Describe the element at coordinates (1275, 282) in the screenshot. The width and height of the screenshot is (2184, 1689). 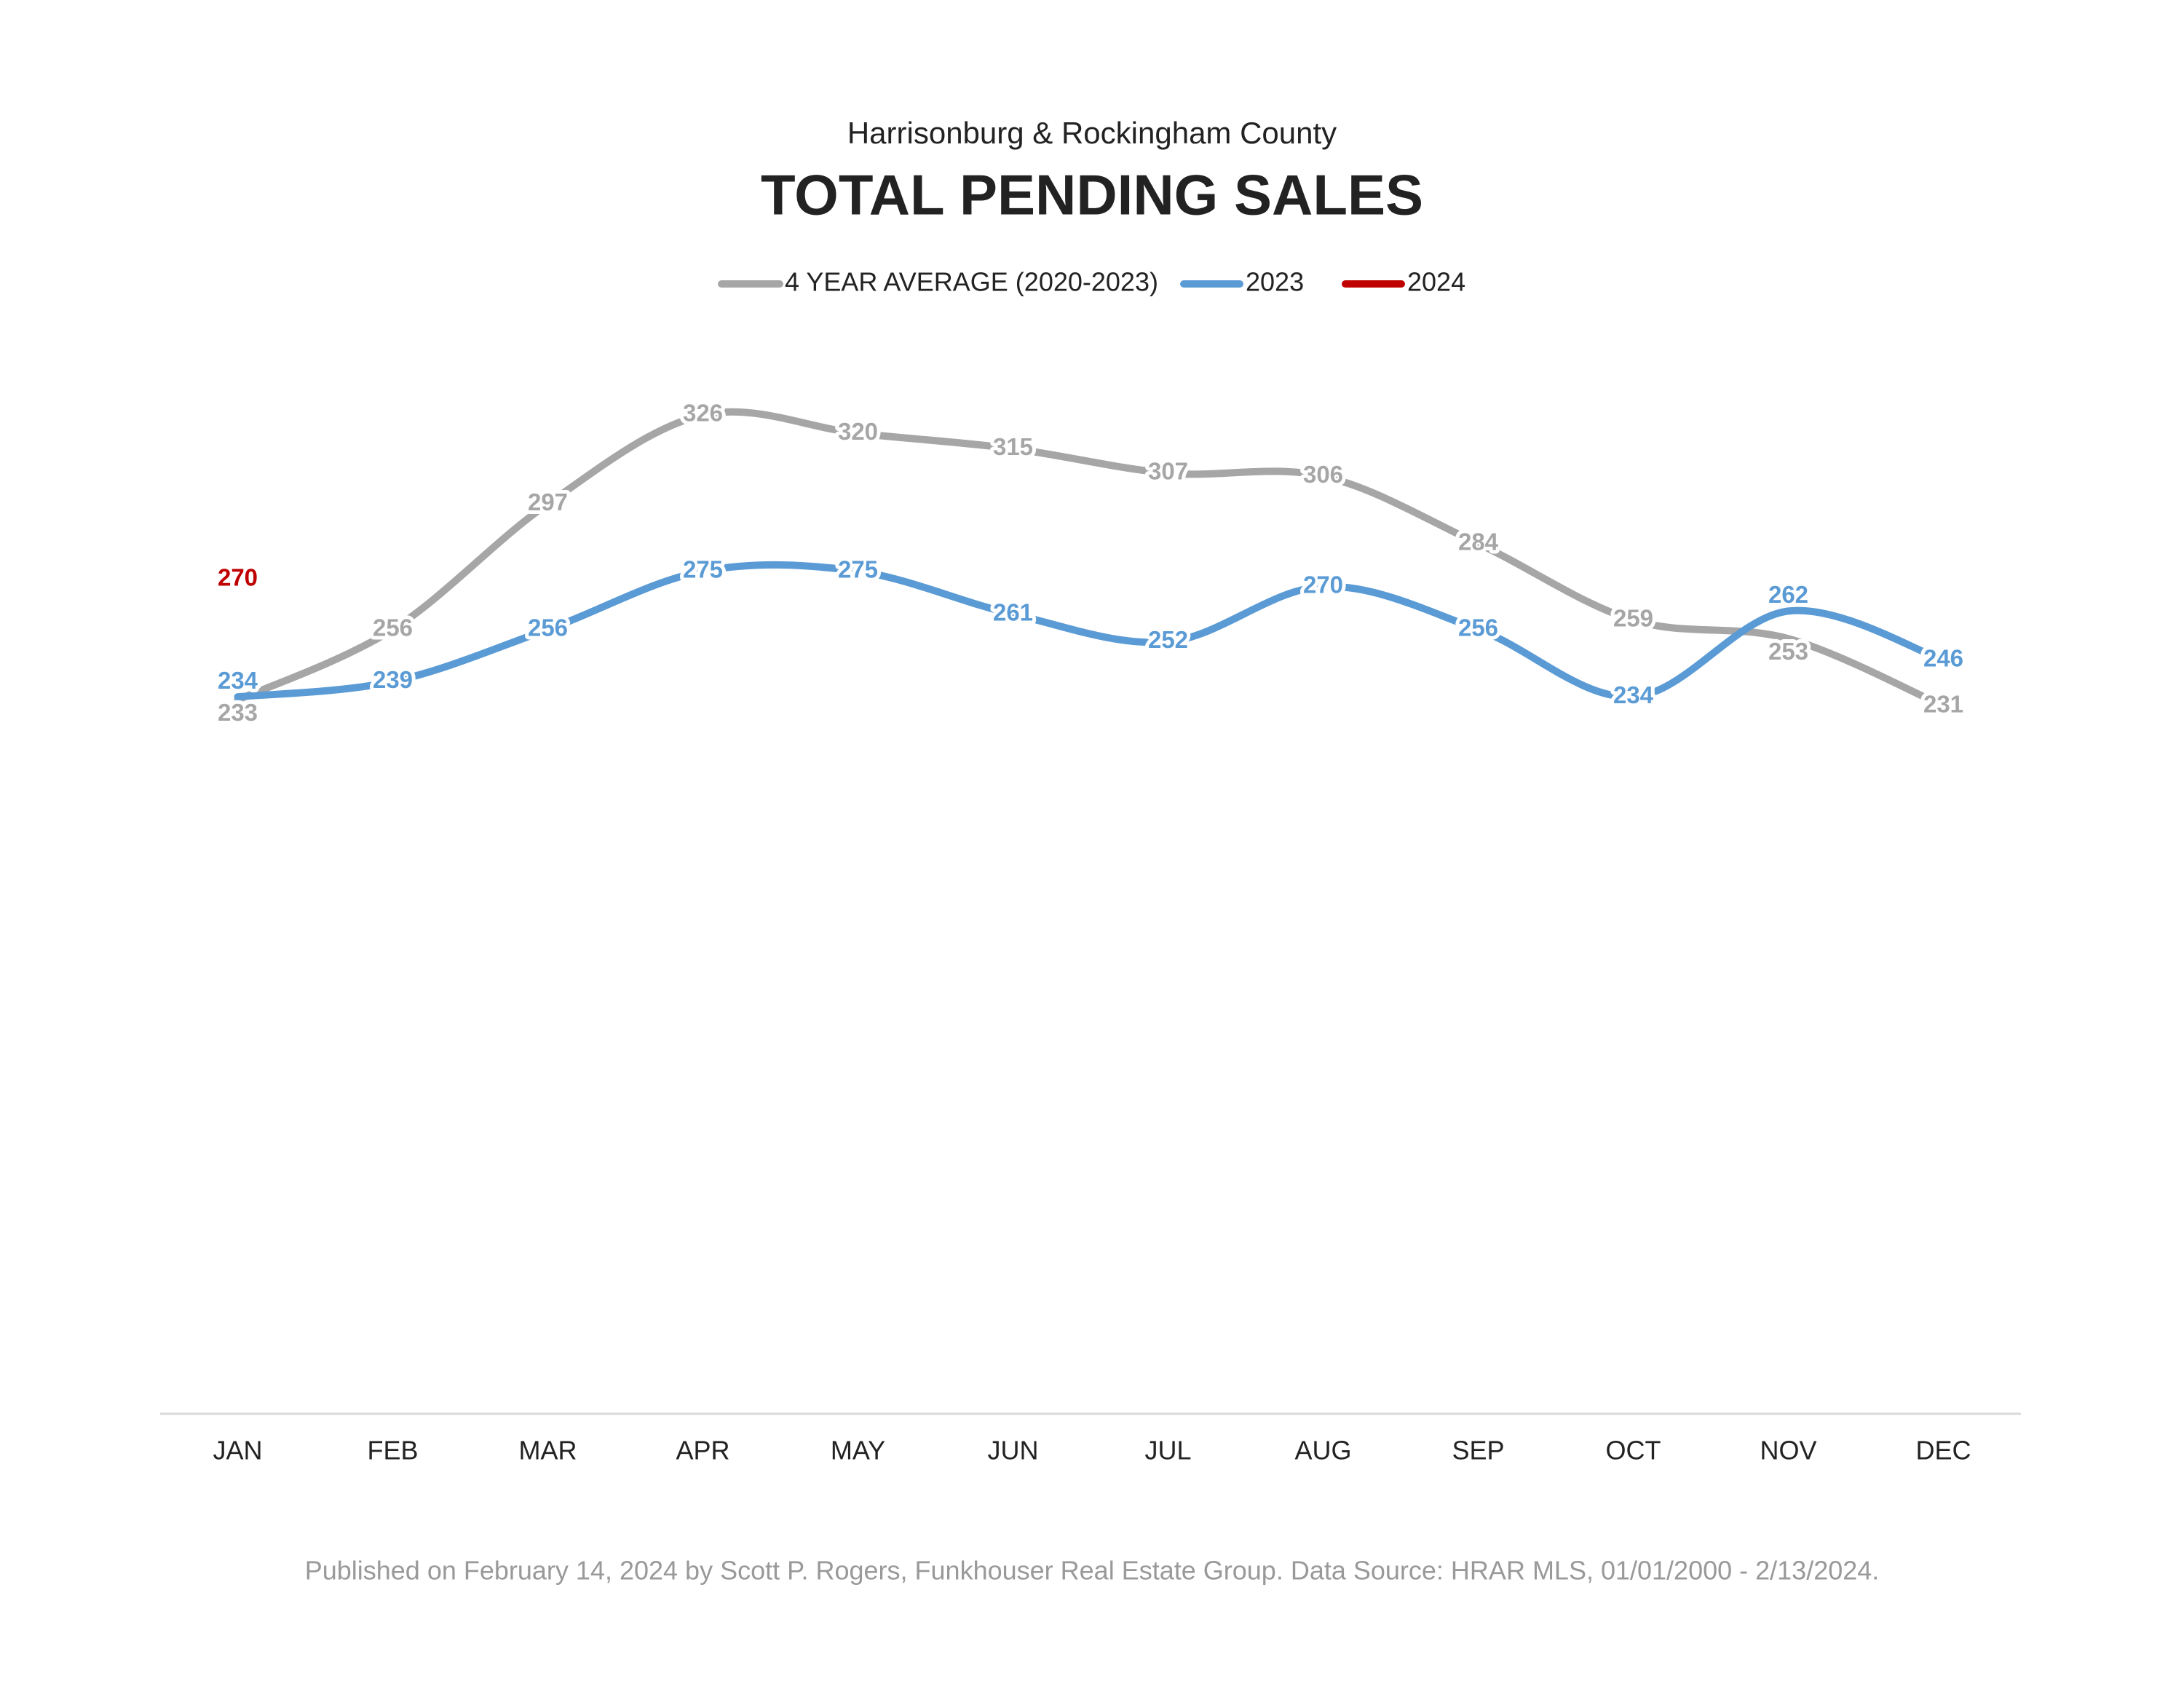
I see `legend-label: 2023` at that location.